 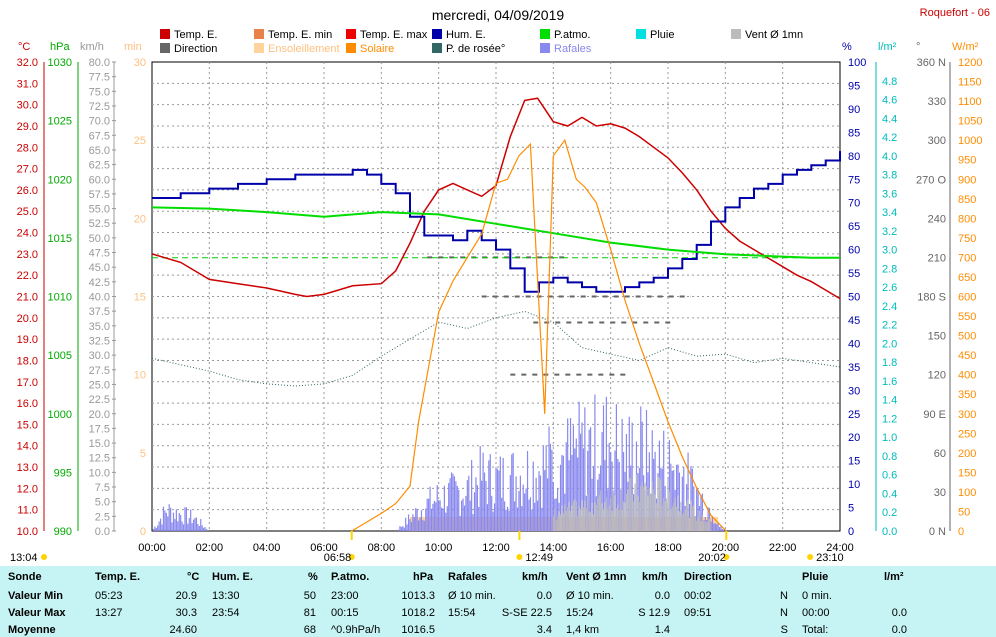 I want to click on sun-tick-label: 15, so click(x=140, y=298).